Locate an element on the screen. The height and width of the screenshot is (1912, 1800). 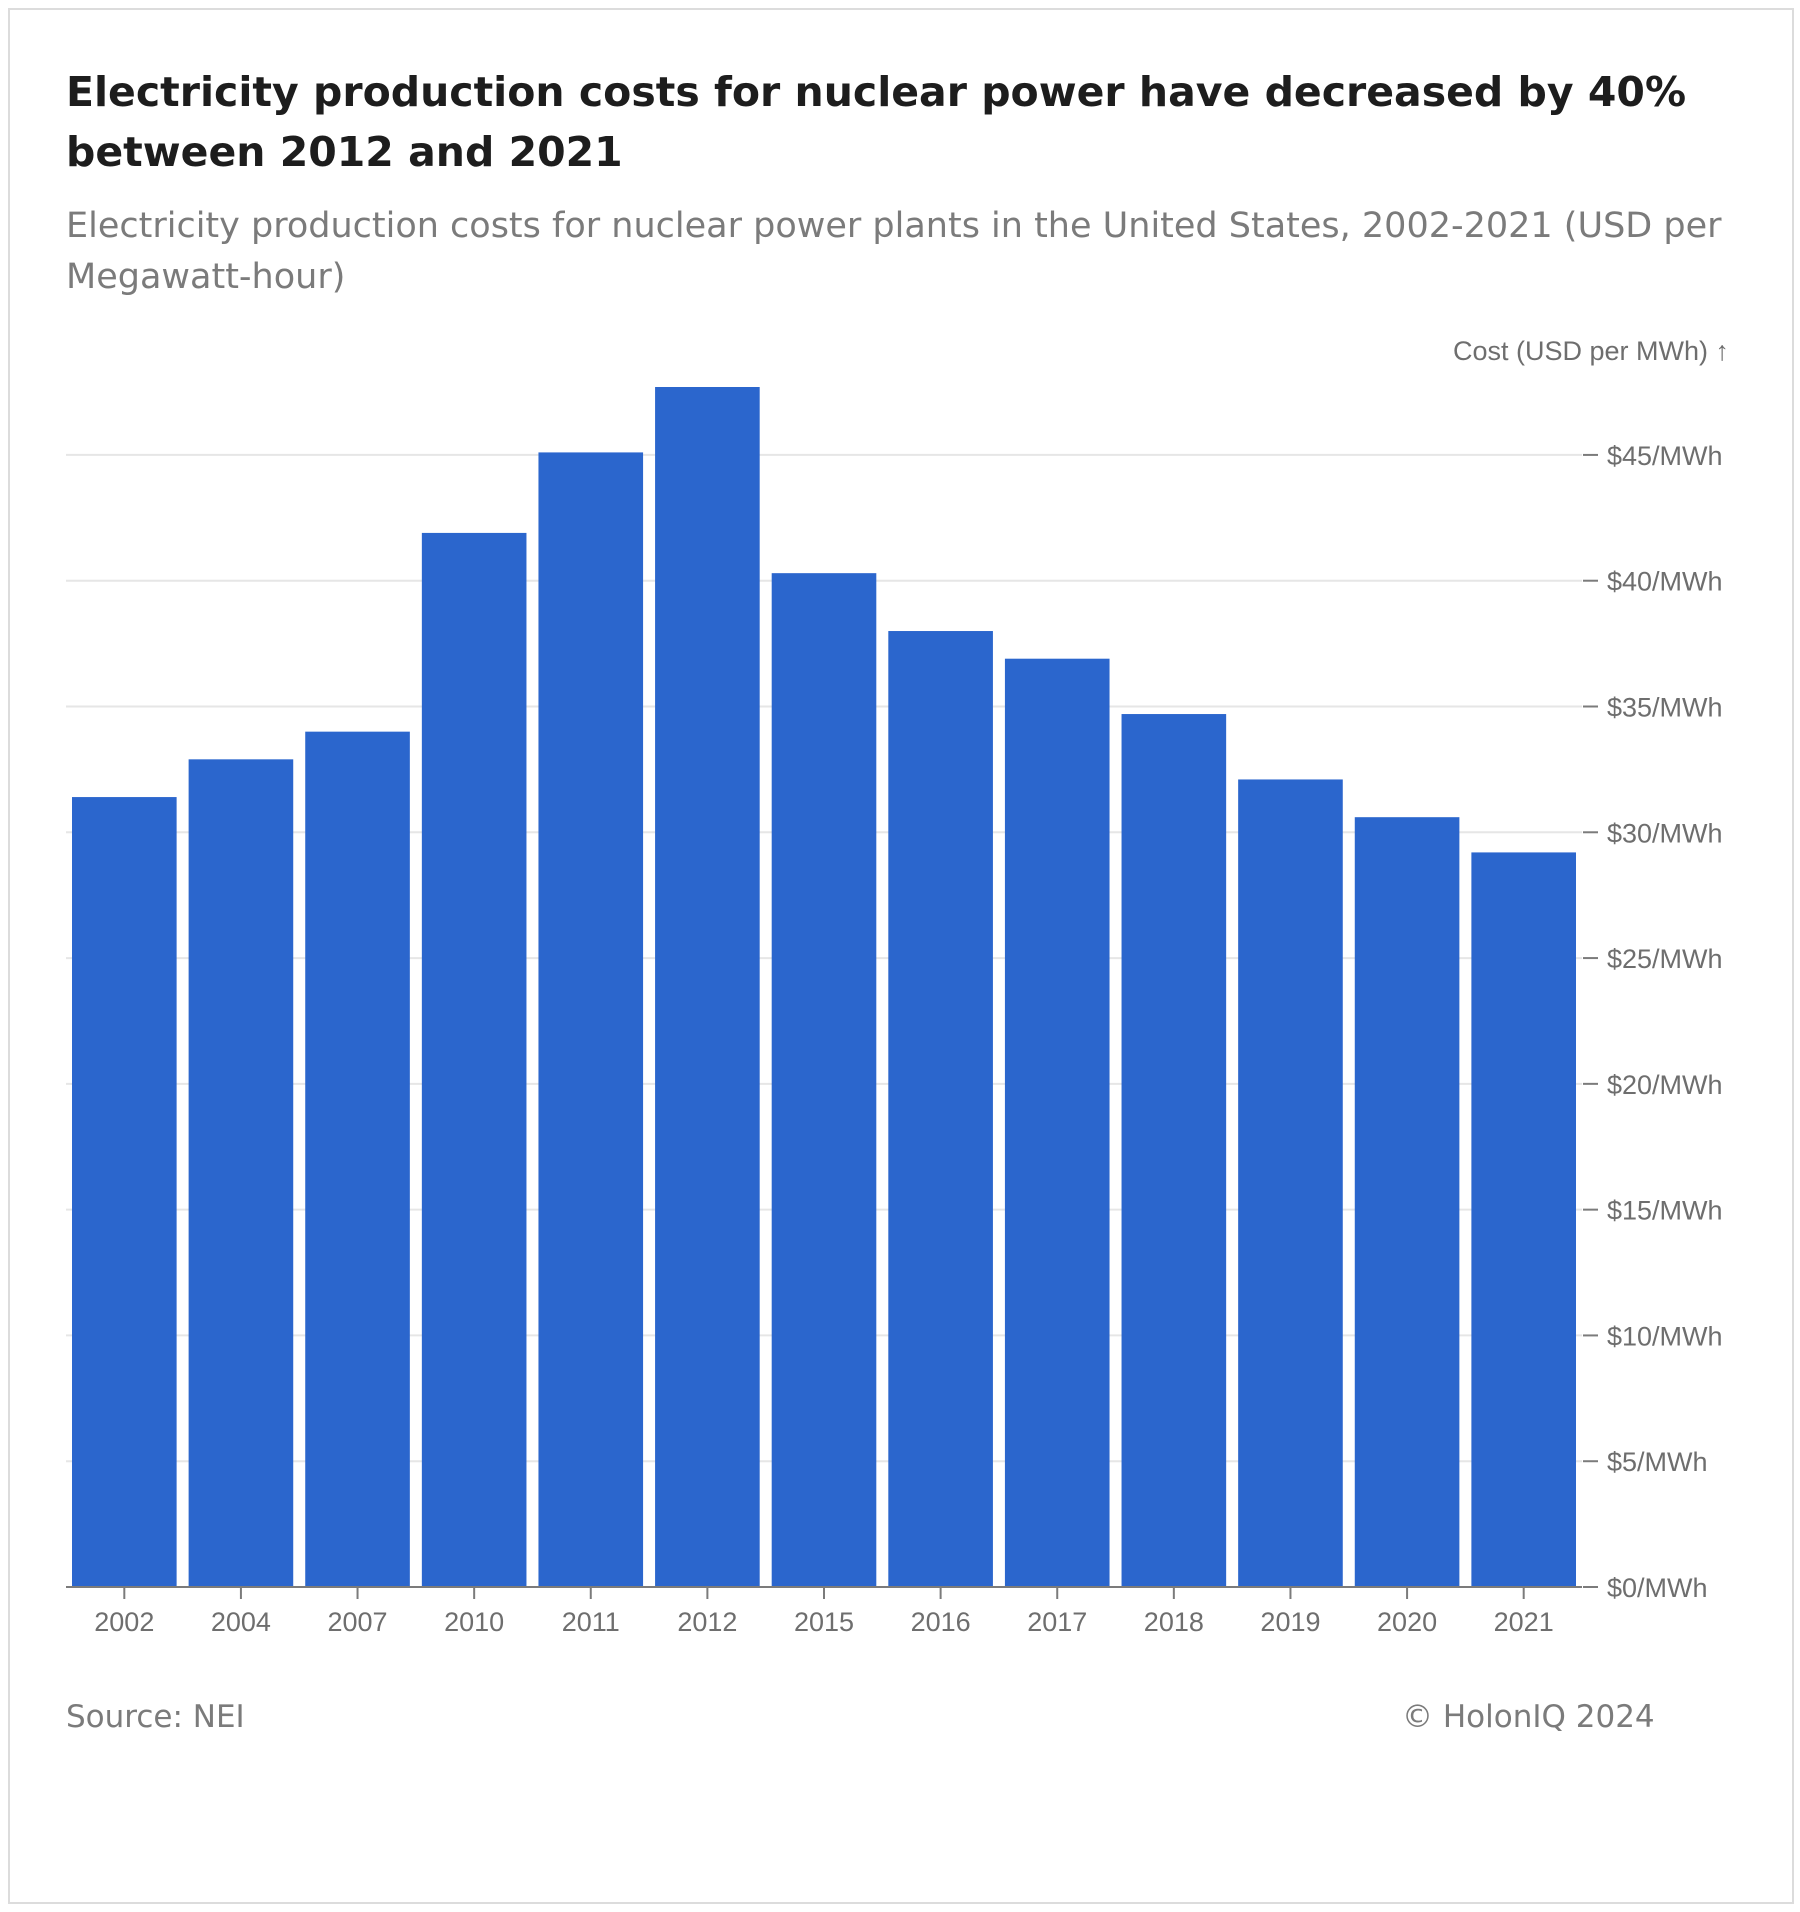
bar-2004 is located at coordinates (241, 1173).